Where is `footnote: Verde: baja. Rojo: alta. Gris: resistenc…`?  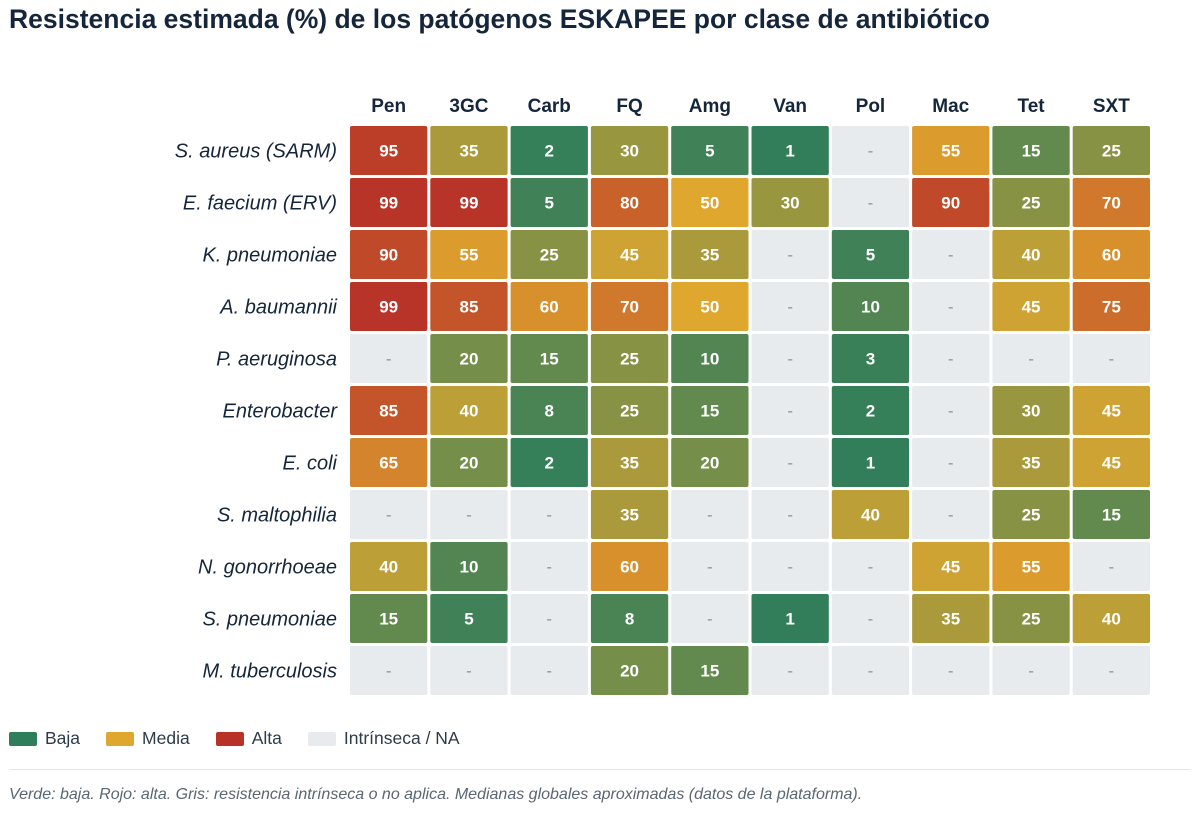 footnote: Verde: baja. Rojo: alta. Gris: resistenc… is located at coordinates (436, 794).